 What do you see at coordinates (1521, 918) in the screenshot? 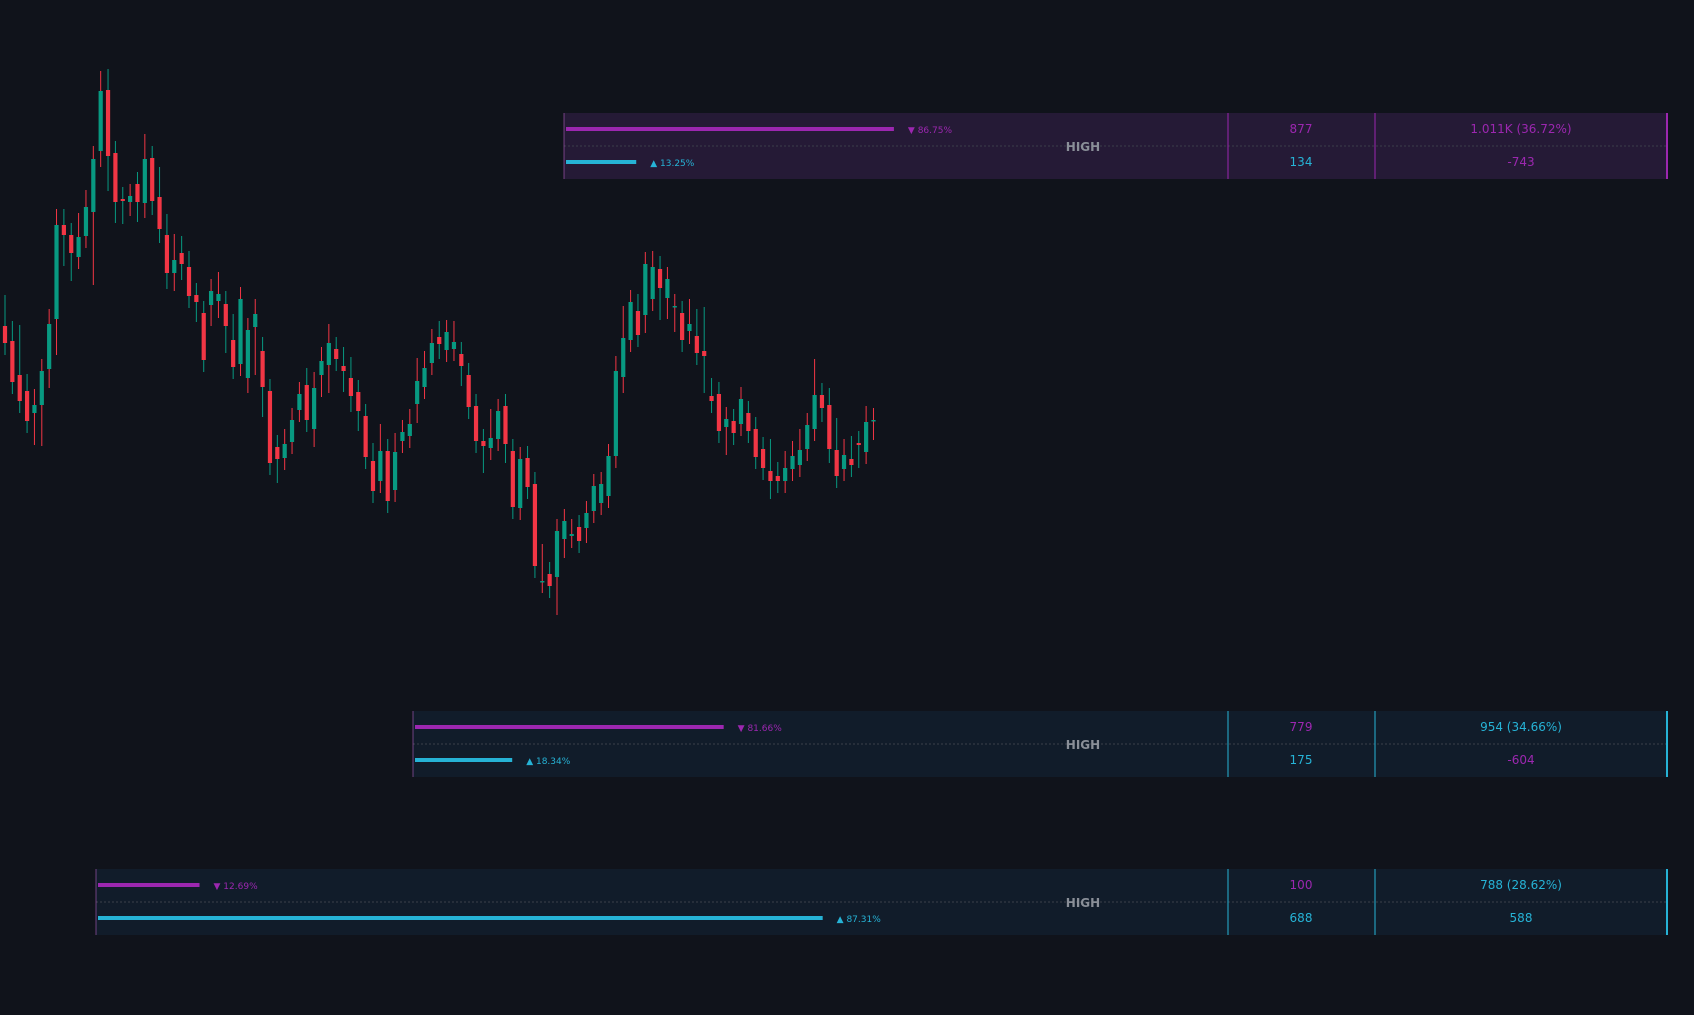
I see `delta-value: 588` at bounding box center [1521, 918].